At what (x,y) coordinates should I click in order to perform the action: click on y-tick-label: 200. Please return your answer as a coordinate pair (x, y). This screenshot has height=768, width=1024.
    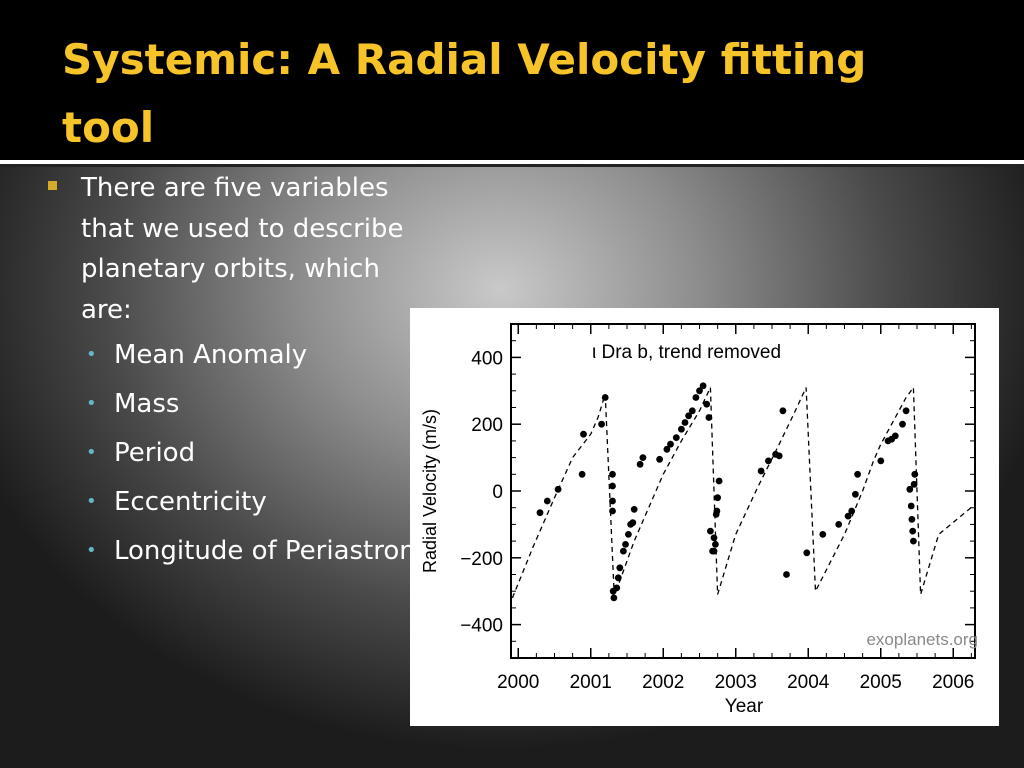
    Looking at the image, I should click on (487, 425).